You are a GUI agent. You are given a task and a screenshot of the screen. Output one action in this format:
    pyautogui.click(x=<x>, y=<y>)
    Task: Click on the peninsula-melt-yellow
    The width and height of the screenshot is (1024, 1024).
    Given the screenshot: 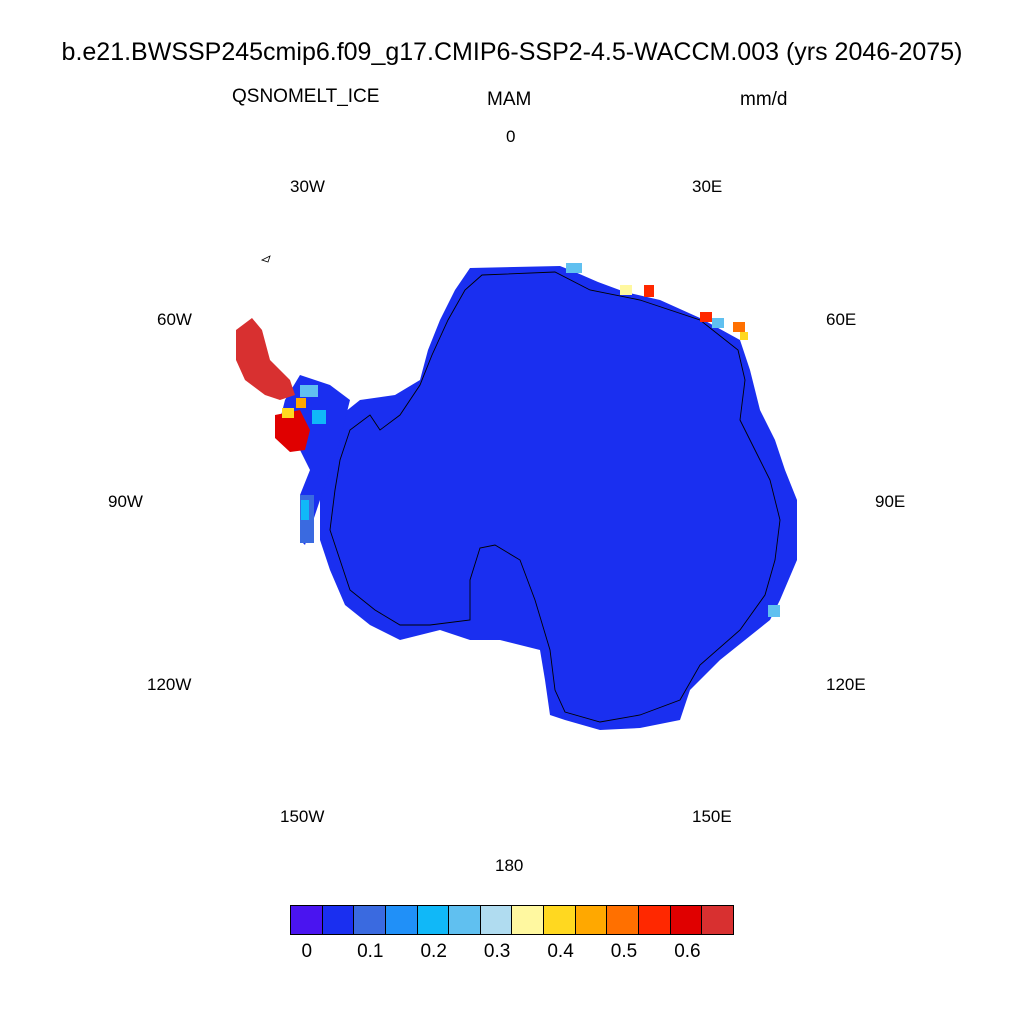 What is the action you would take?
    pyautogui.click(x=288, y=413)
    